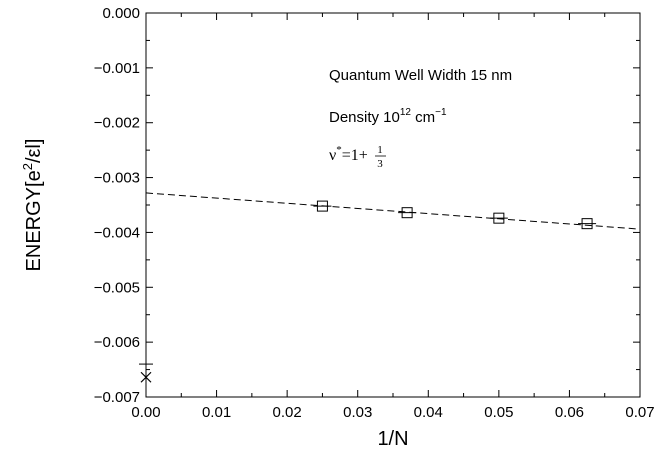  What do you see at coordinates (117, 178) in the screenshot?
I see `y-tick-label: −0.003` at bounding box center [117, 178].